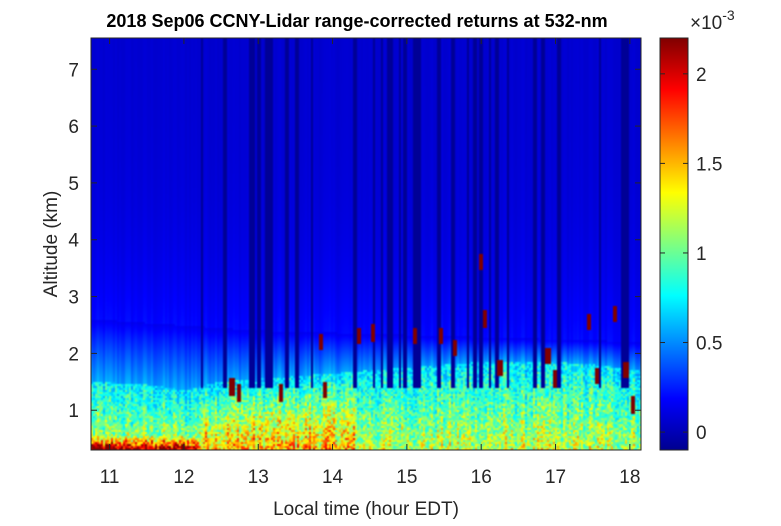 The image size is (781, 526). Describe the element at coordinates (709, 344) in the screenshot. I see `colorbar-tick-label: 0.5` at that location.